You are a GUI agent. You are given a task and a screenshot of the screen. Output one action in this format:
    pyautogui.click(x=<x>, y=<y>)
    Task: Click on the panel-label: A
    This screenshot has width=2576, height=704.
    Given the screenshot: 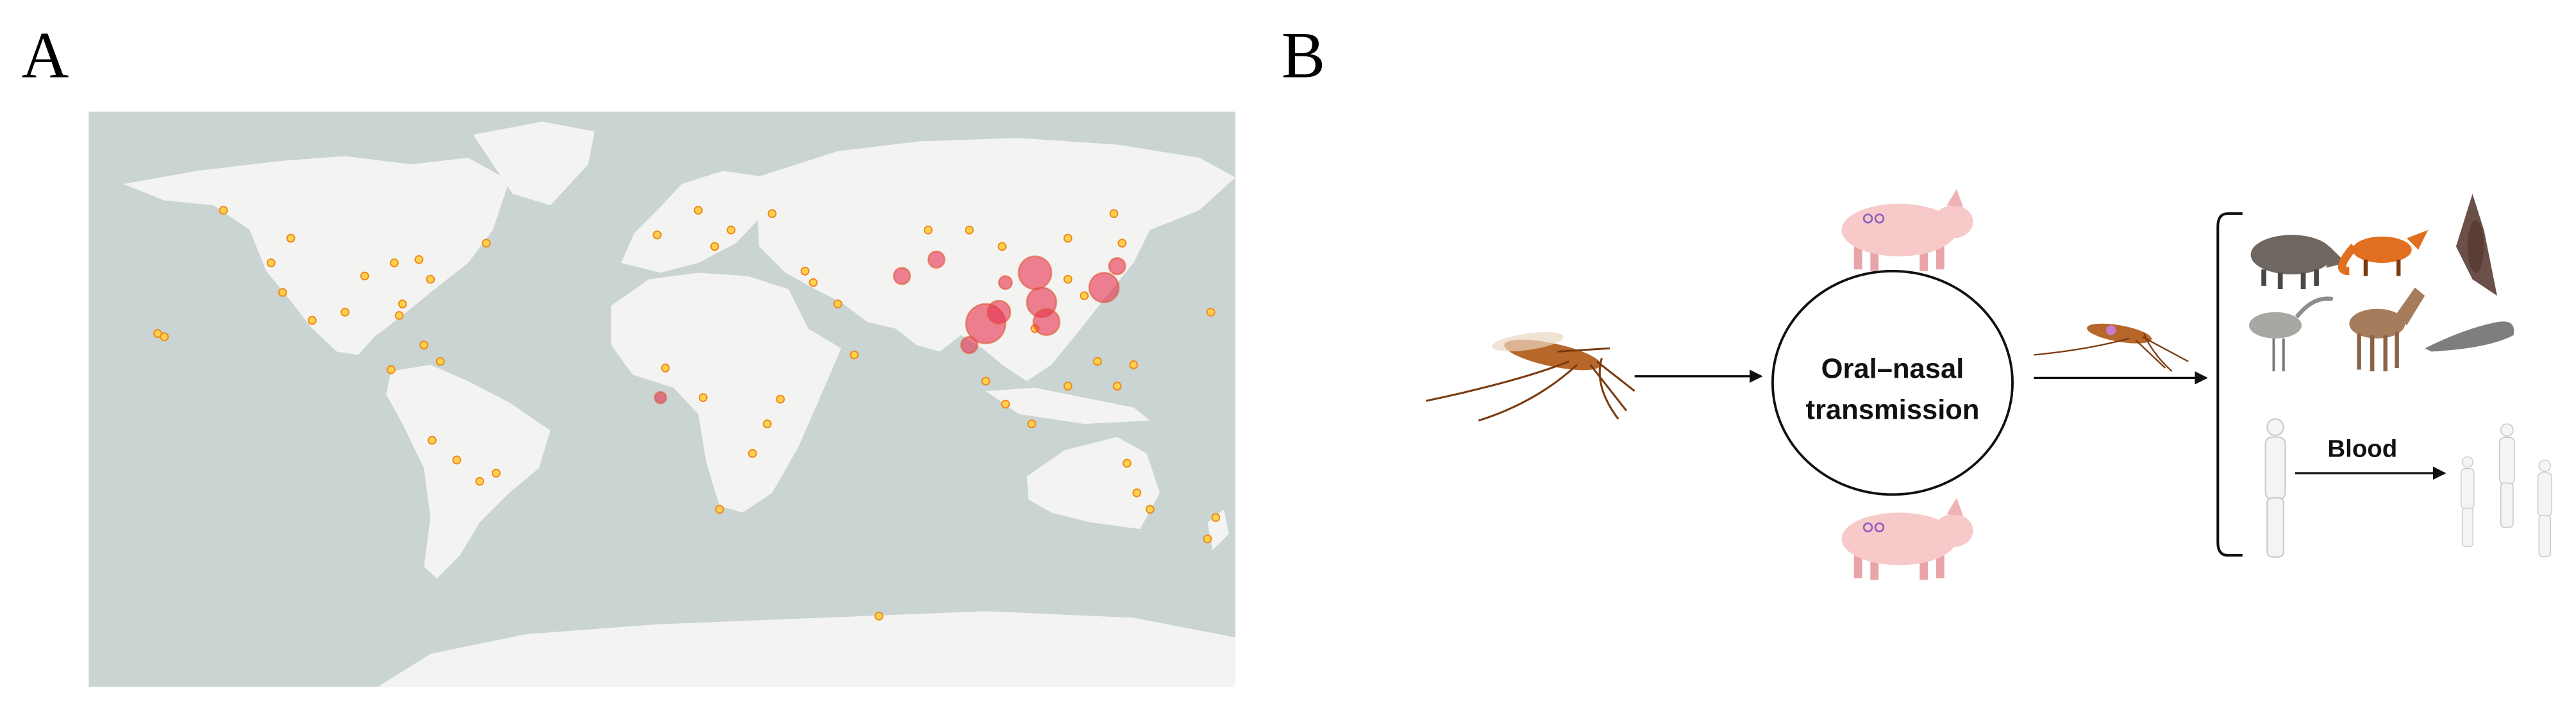 What is the action you would take?
    pyautogui.click(x=45, y=55)
    